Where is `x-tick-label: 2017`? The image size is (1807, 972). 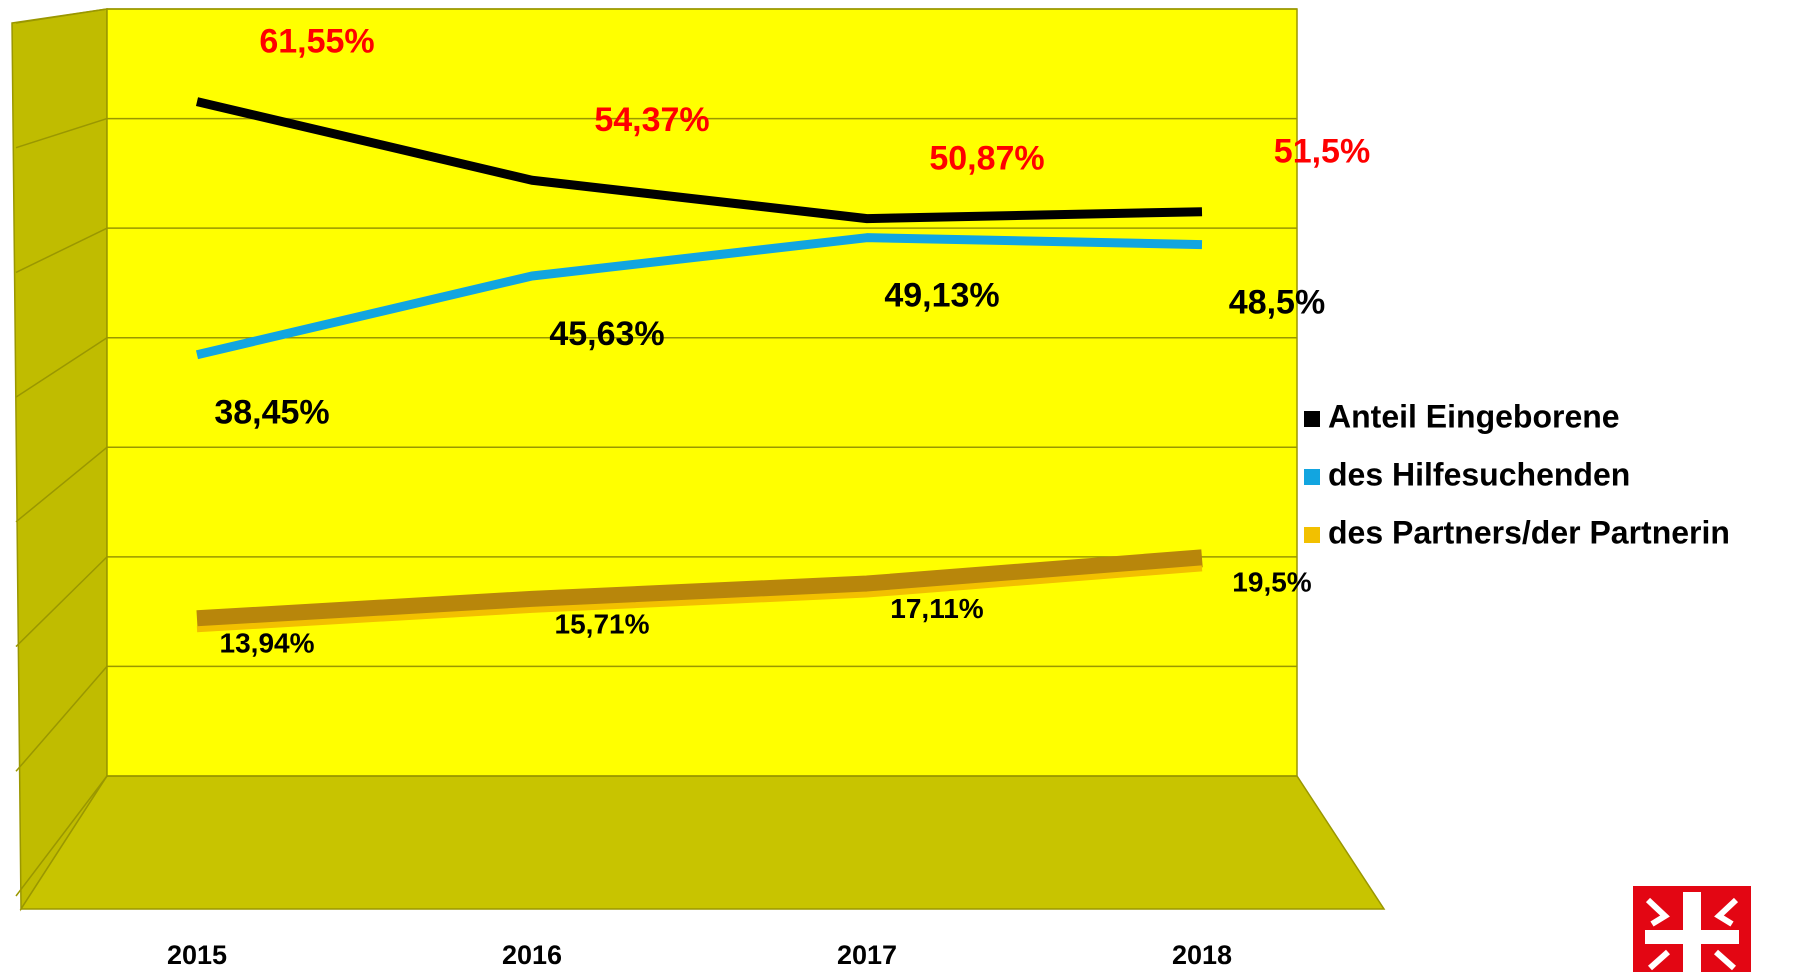
x-tick-label: 2017 is located at coordinates (867, 955).